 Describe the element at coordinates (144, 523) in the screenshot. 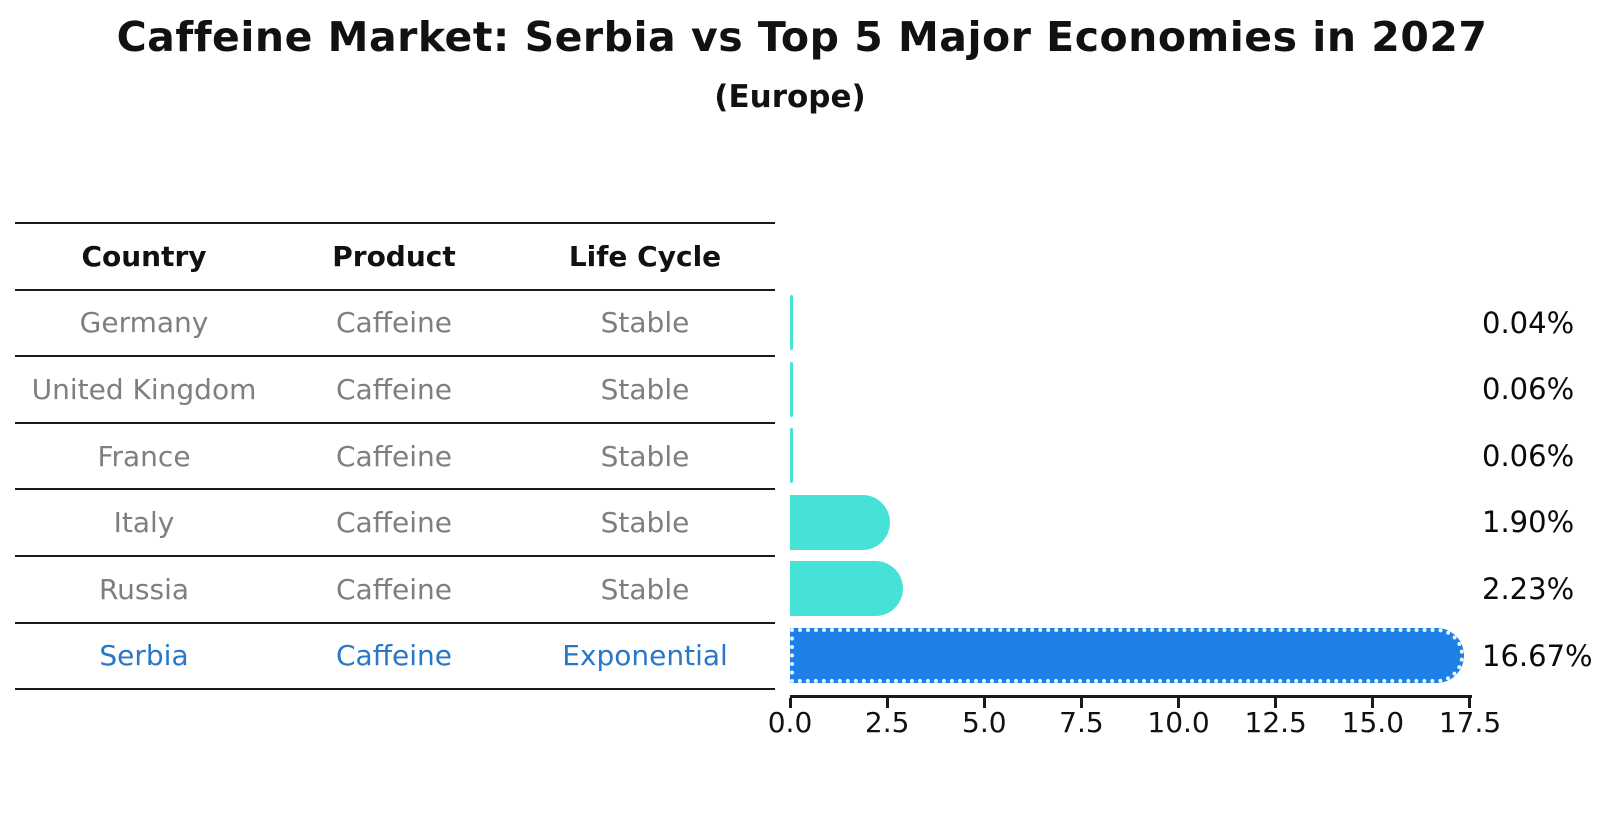

I see `table-cell-country: Italy` at that location.